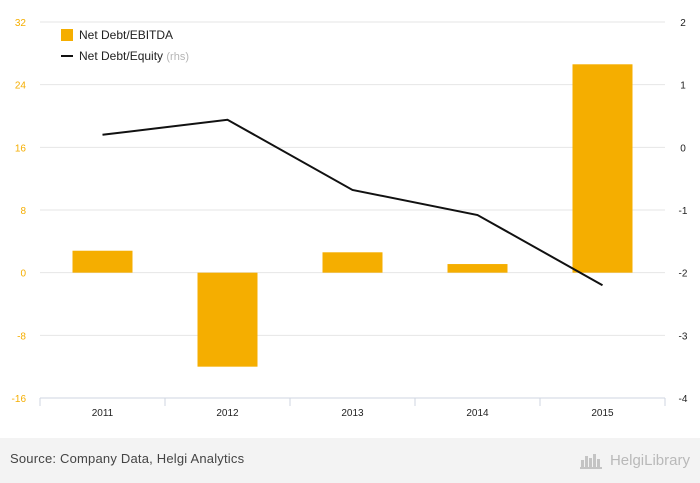 Image resolution: width=700 pixels, height=483 pixels. Describe the element at coordinates (126, 35) in the screenshot. I see `legend-label-net-debt-ebitda: Net Debt/EBITDA` at that location.